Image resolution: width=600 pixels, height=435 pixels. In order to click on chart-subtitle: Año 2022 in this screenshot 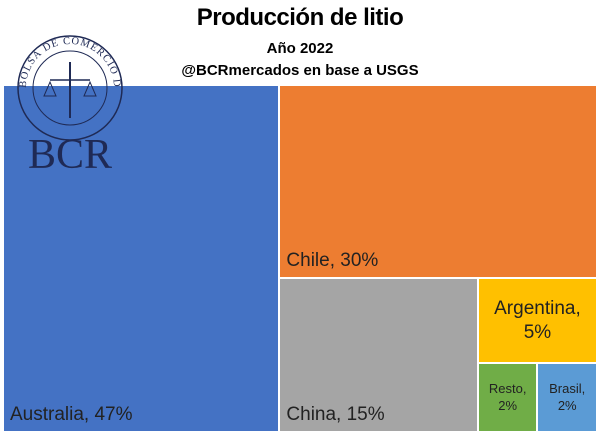, I will do `click(300, 48)`.